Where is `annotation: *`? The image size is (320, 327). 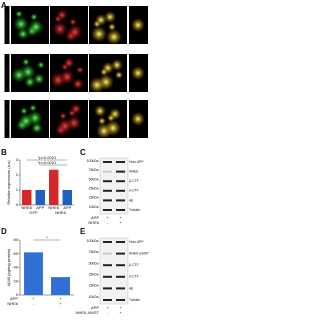
annotation: * is located at coordinates (47, 237).